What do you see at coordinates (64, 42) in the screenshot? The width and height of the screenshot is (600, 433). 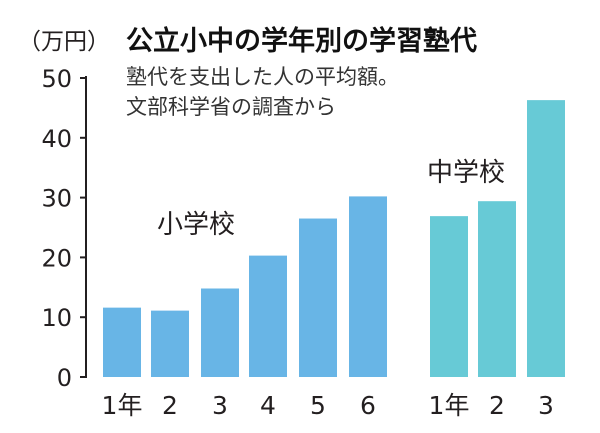 I see `unit-label: （万円）` at bounding box center [64, 42].